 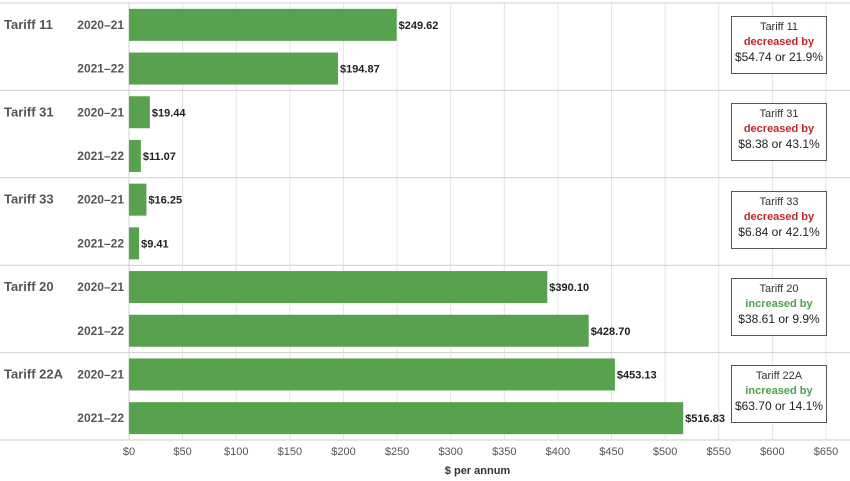 I want to click on note-amount: $63.70 or 14.1%, so click(x=779, y=406).